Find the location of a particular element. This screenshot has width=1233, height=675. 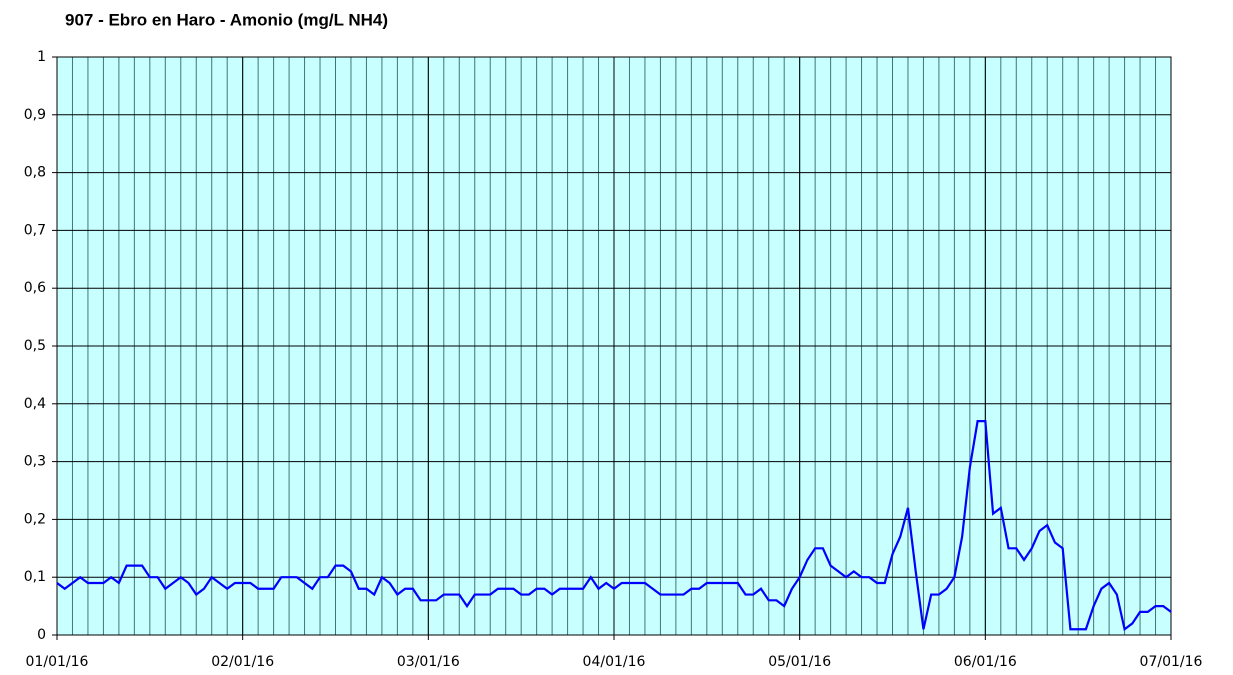

y-tick-label: 1 is located at coordinates (41, 57).